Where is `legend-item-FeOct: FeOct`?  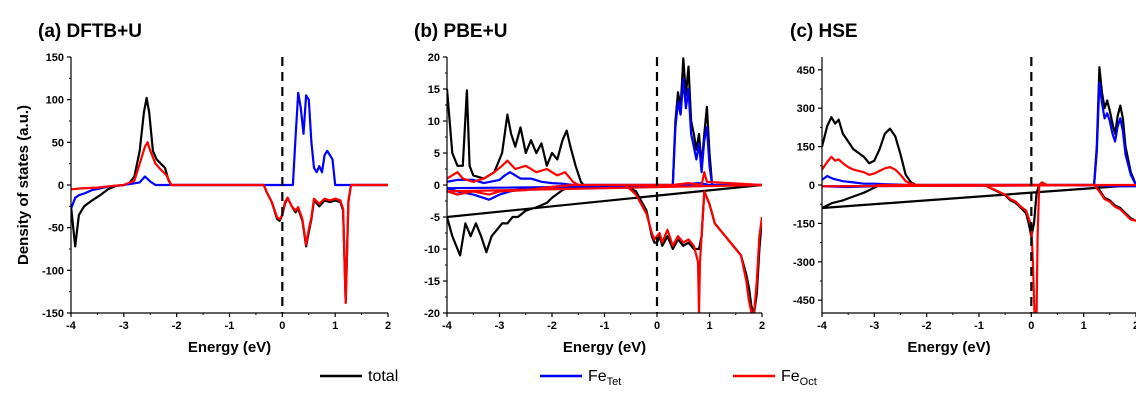
legend-item-FeOct: FeOct is located at coordinates (775, 378).